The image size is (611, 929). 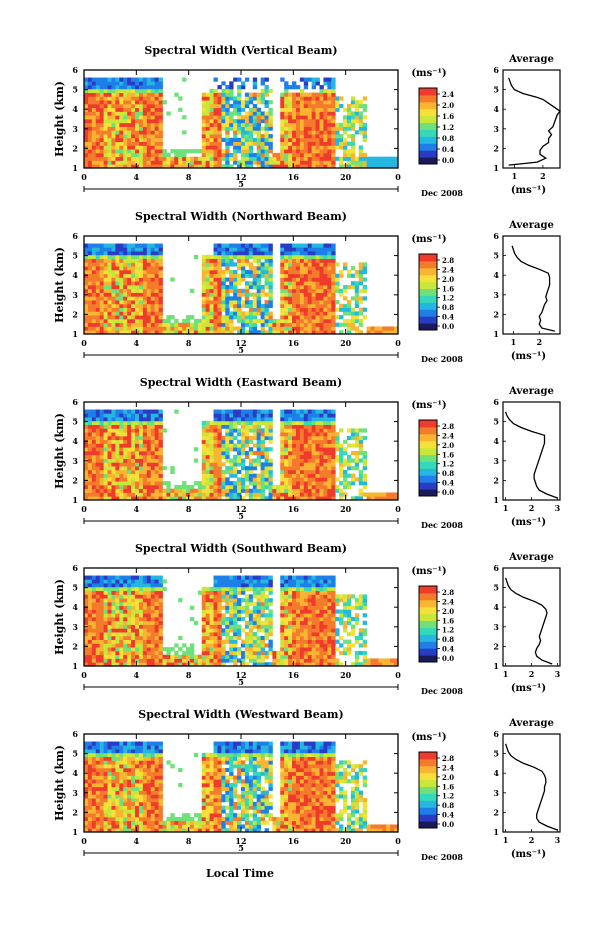 I want to click on panel-title: Spectral Width (Northward Beam), so click(x=241, y=216).